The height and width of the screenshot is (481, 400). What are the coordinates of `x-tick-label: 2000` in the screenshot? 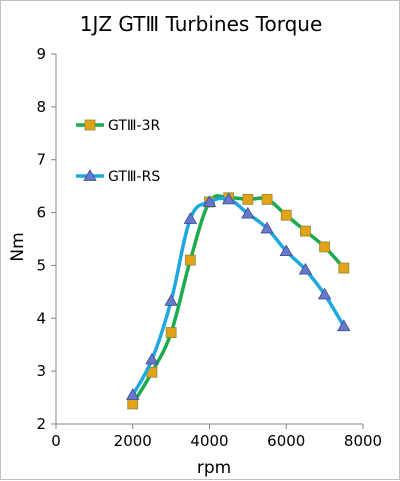 It's located at (133, 441).